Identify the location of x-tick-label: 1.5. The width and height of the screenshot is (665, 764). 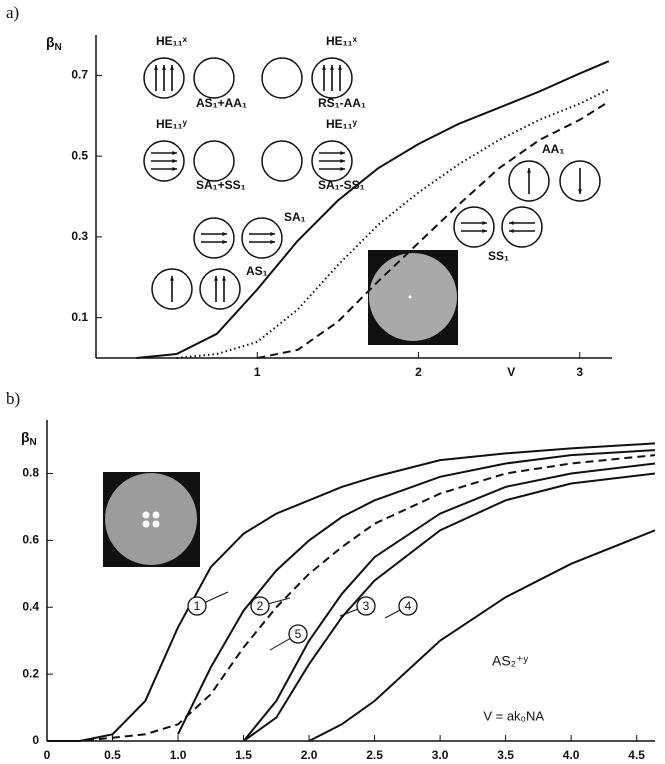
(243, 755).